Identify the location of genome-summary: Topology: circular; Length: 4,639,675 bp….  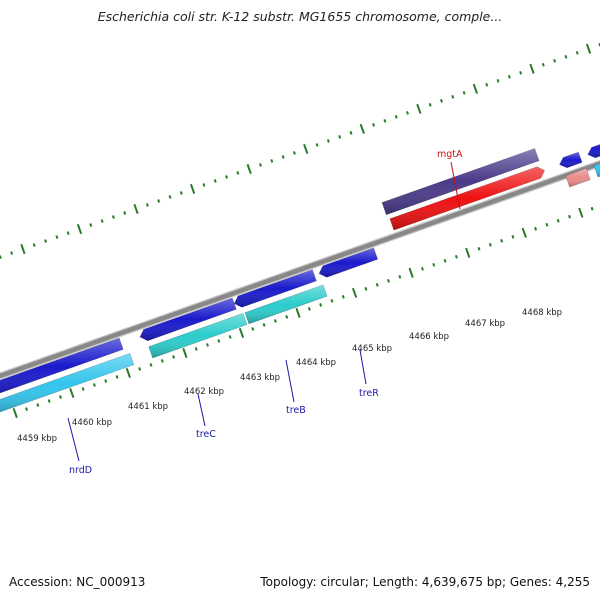
(425, 582).